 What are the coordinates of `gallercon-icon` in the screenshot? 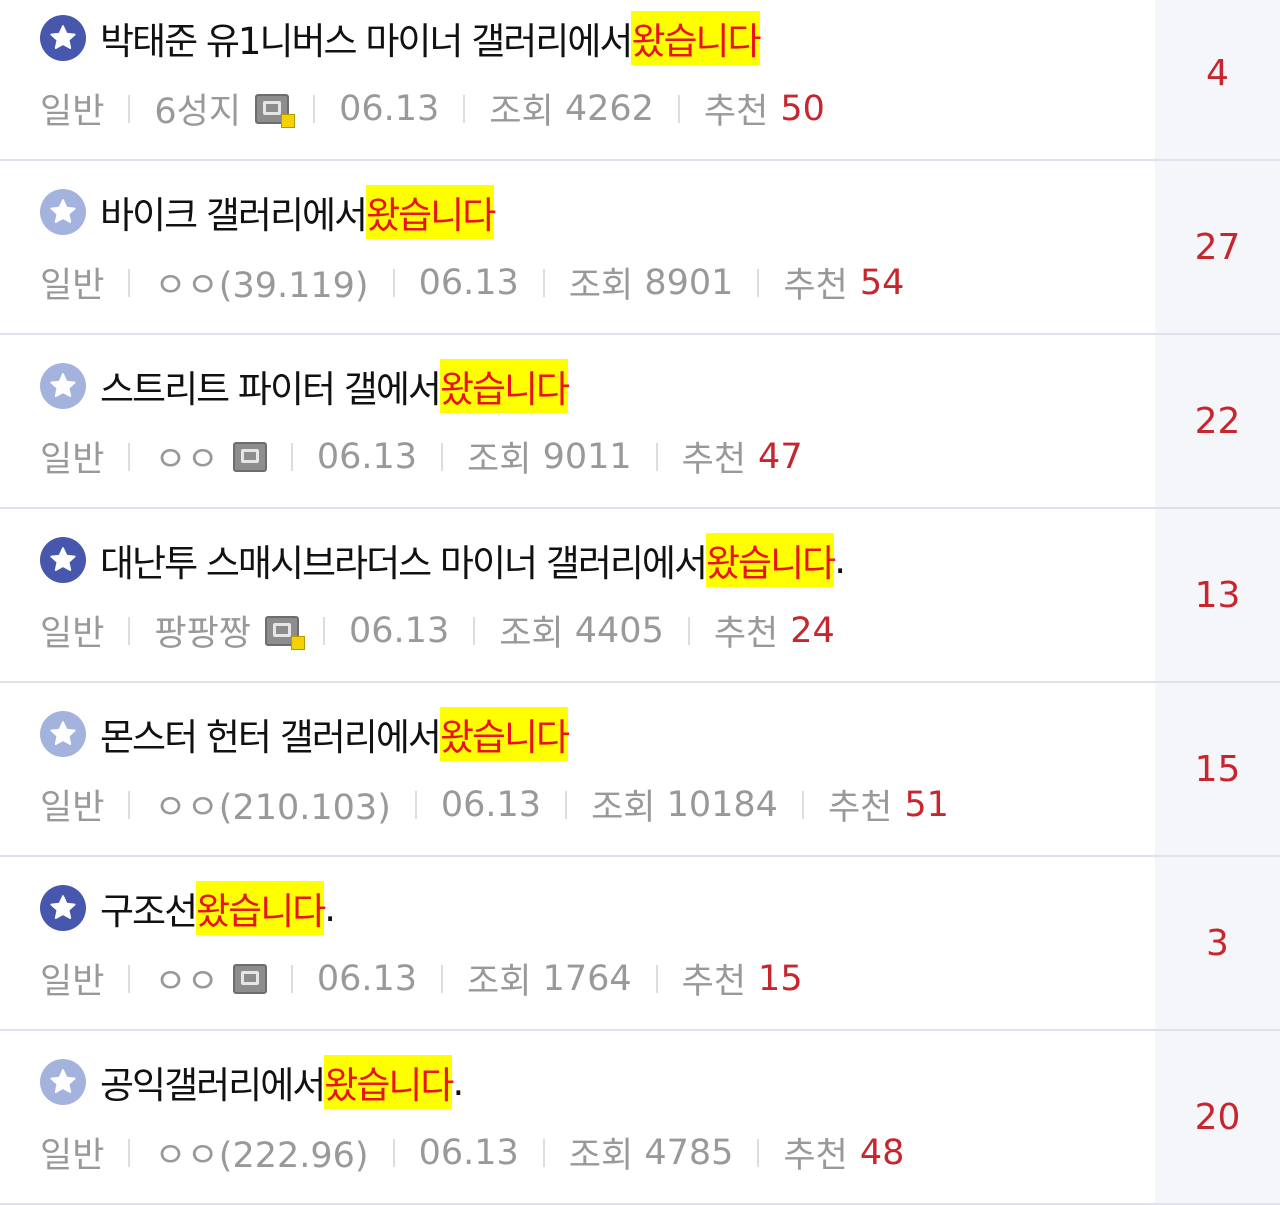 It's located at (249, 456).